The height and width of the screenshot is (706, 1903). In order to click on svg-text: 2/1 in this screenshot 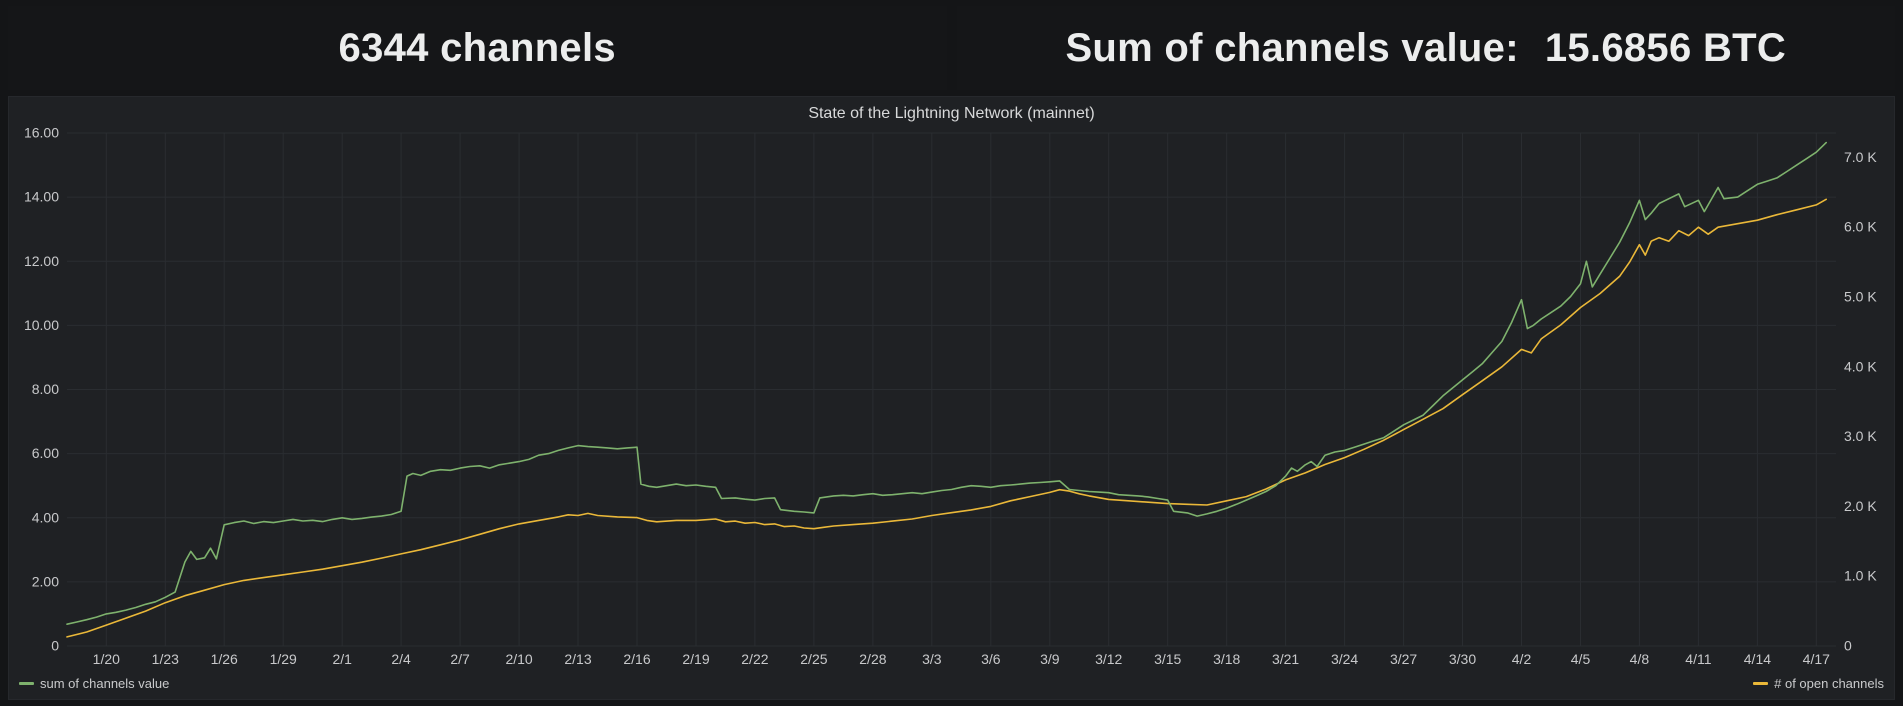, I will do `click(342, 659)`.